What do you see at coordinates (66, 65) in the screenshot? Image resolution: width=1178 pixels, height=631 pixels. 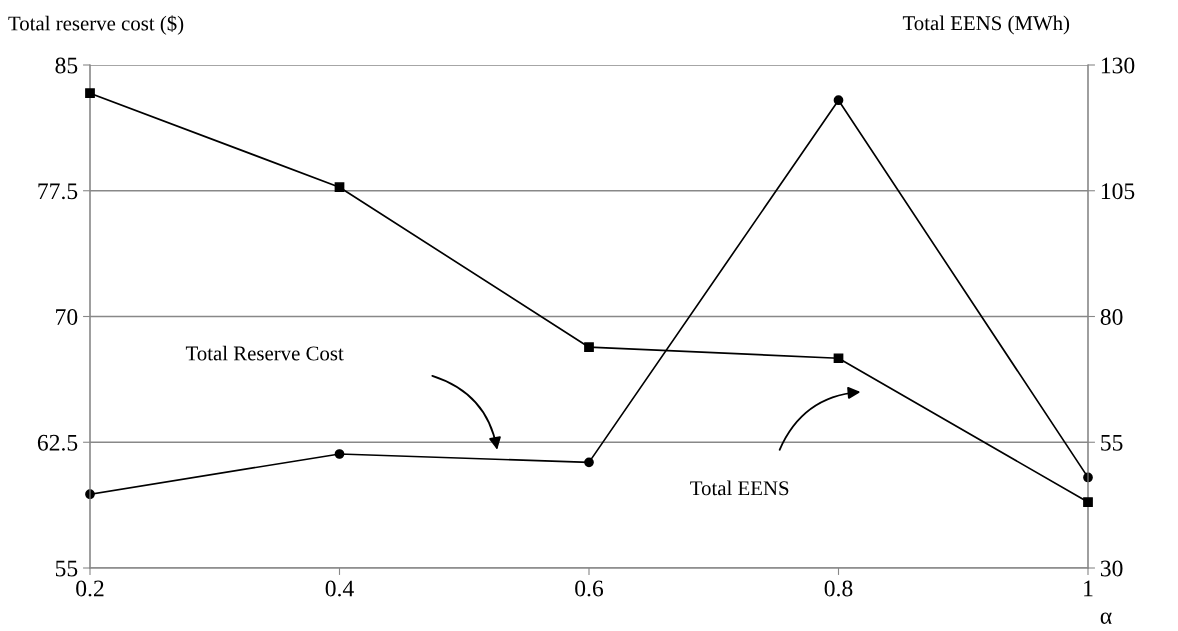 I see `y-tick-label: 85` at bounding box center [66, 65].